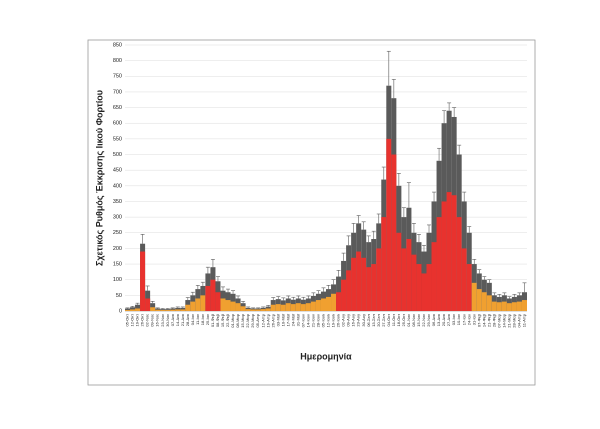 The height and width of the screenshot is (429, 600). What do you see at coordinates (117, 249) in the screenshot?
I see `y-tick-label: 200` at bounding box center [117, 249].